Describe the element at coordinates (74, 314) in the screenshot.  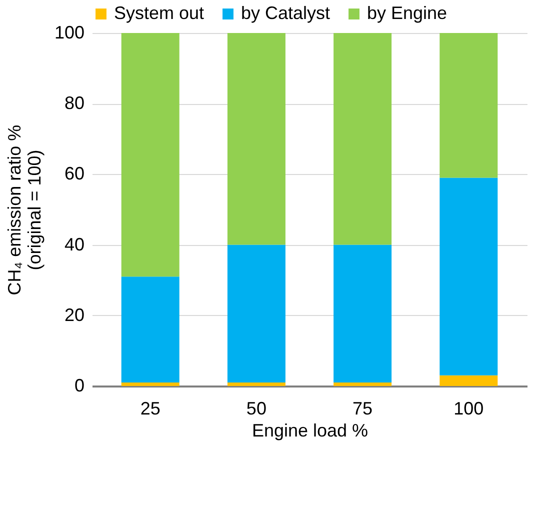
I see `y-tick-label: 20` at that location.